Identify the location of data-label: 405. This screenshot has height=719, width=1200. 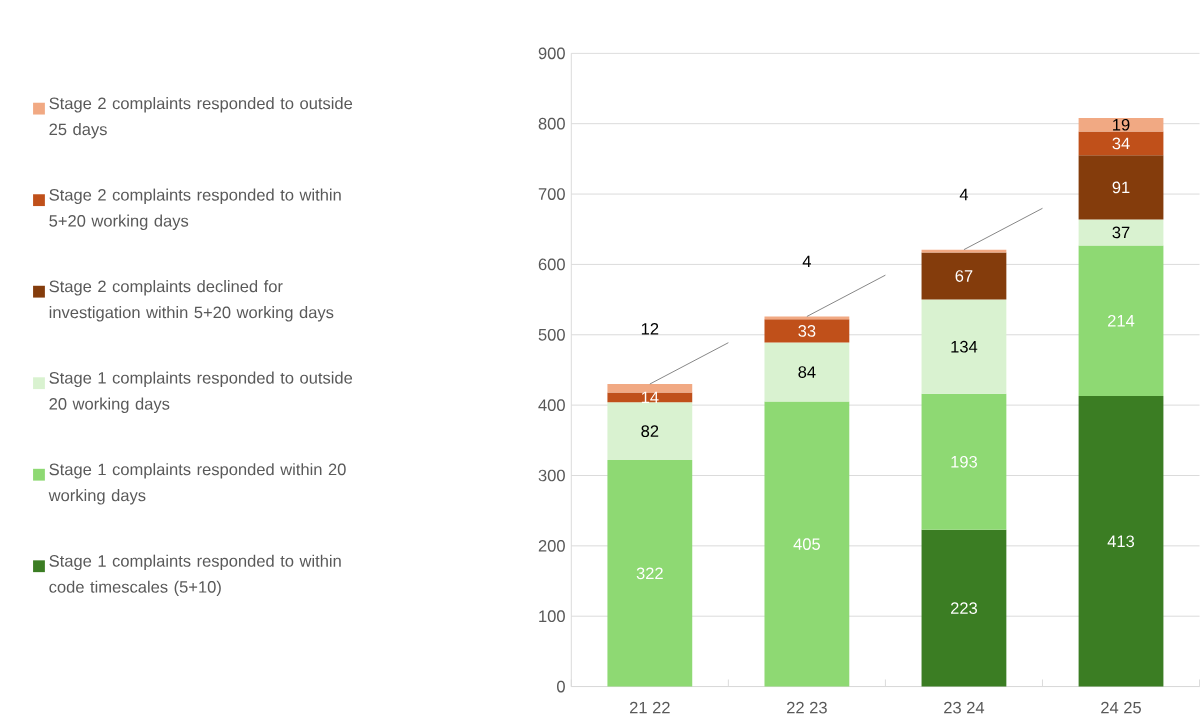
(806, 544).